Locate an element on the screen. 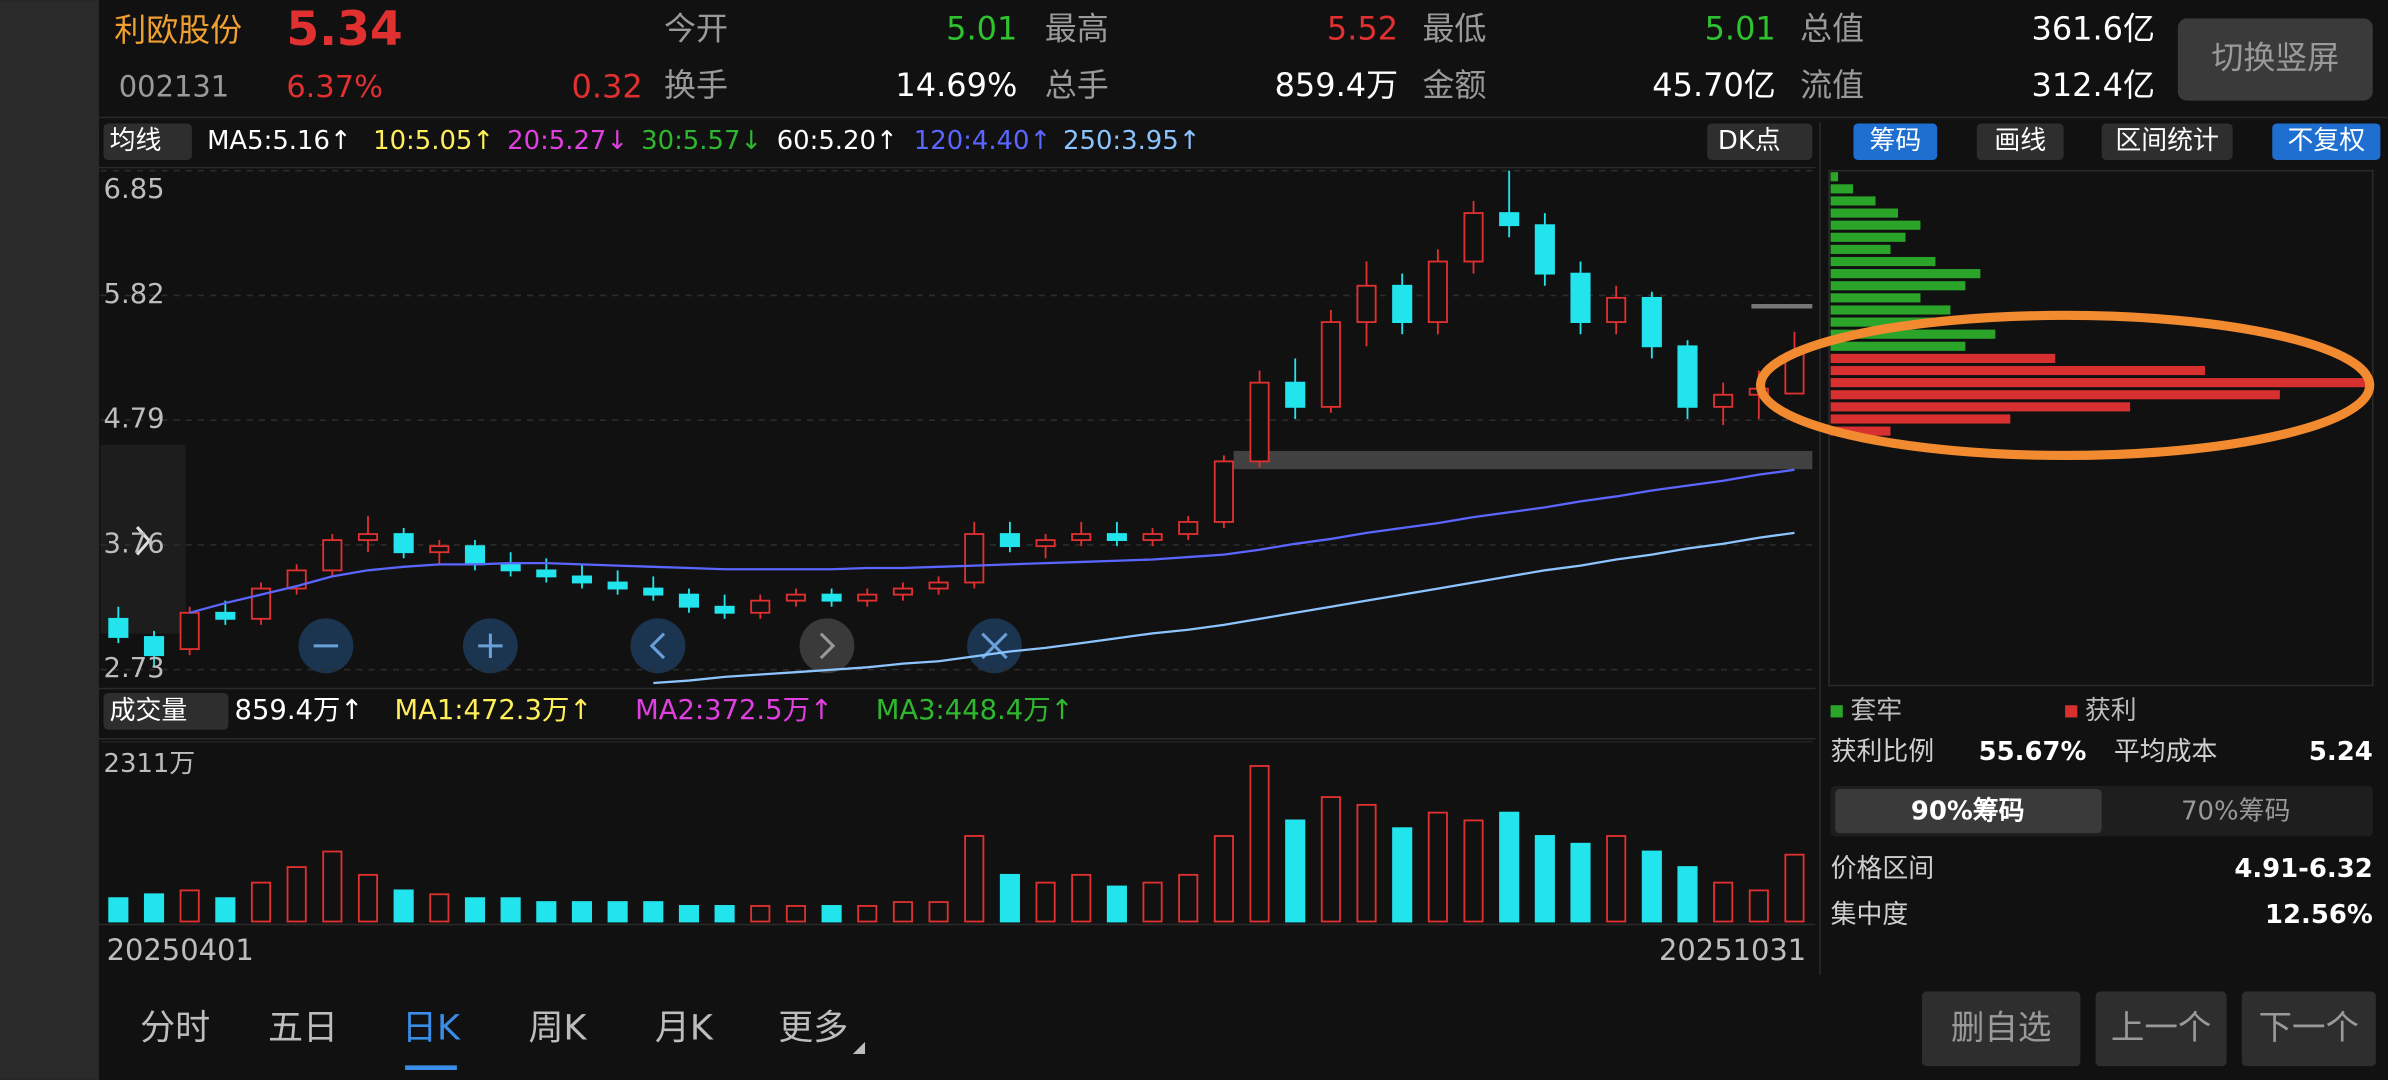  chip-tab-label: 90%筹码 is located at coordinates (1968, 810).